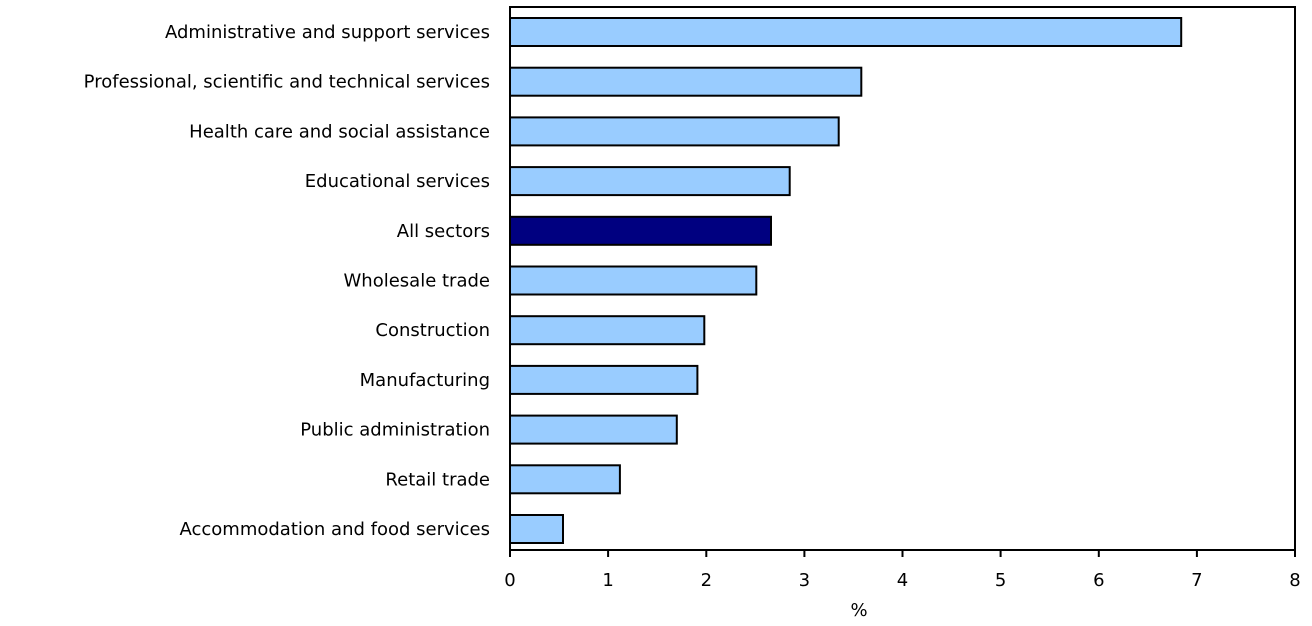  I want to click on bar-public-administration, so click(593, 429).